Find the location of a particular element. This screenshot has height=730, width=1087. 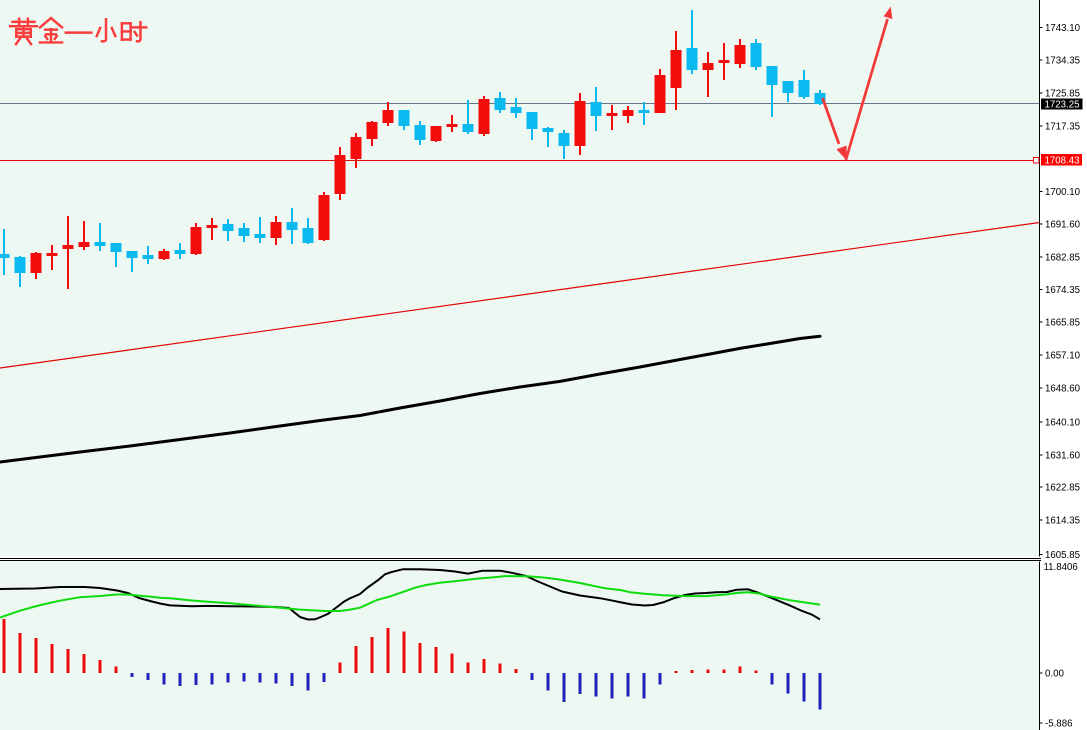

svg-text: 1622.85 is located at coordinates (1062, 487).